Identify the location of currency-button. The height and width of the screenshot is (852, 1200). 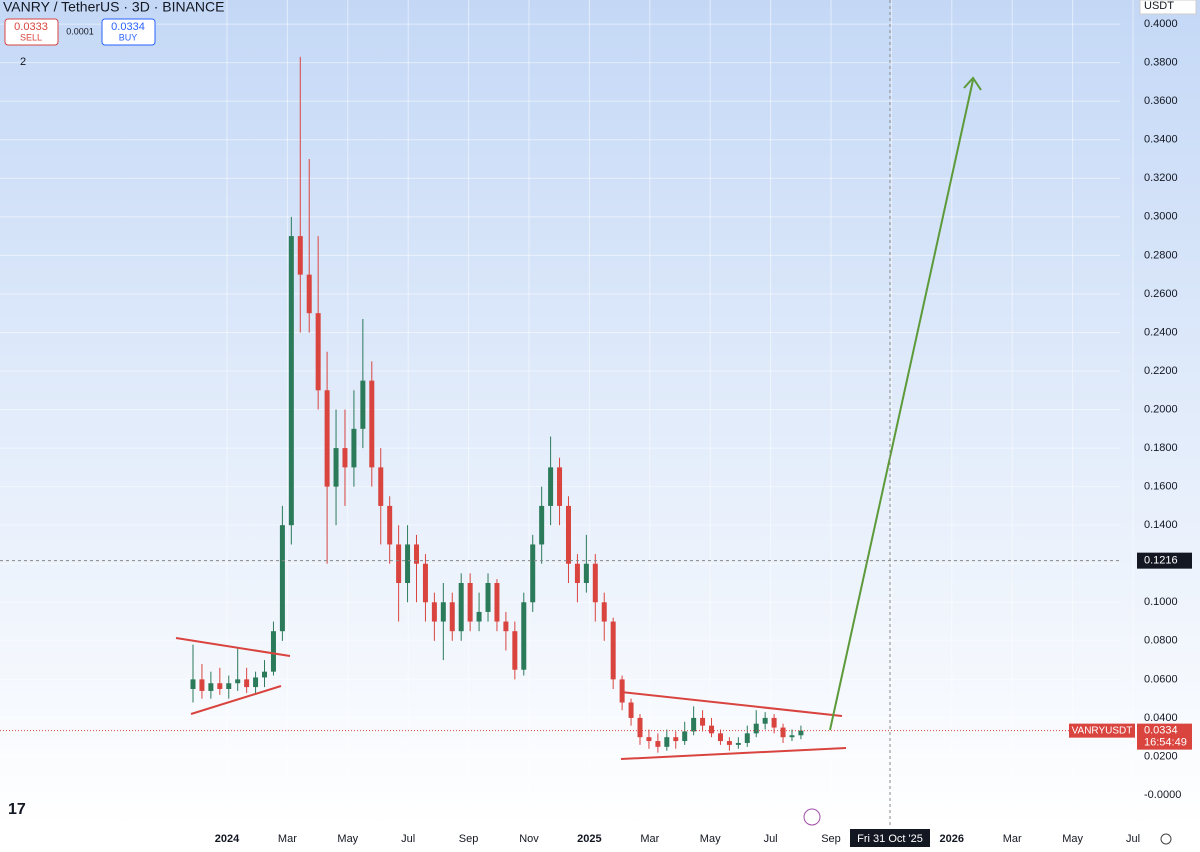
(1168, 7).